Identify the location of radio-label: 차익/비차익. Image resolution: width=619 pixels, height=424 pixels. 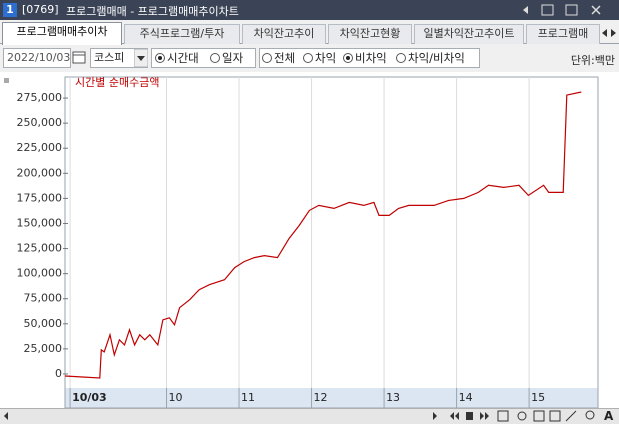
(436, 58).